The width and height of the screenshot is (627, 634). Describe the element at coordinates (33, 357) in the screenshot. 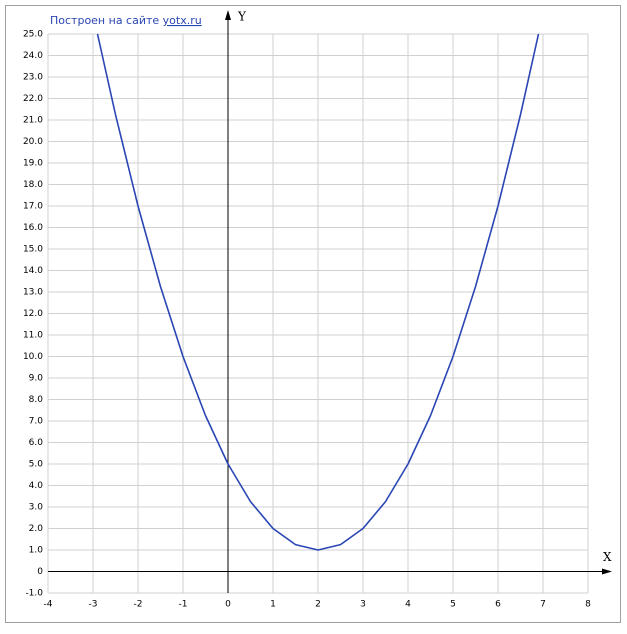

I see `y-tick-label: 10.0` at that location.